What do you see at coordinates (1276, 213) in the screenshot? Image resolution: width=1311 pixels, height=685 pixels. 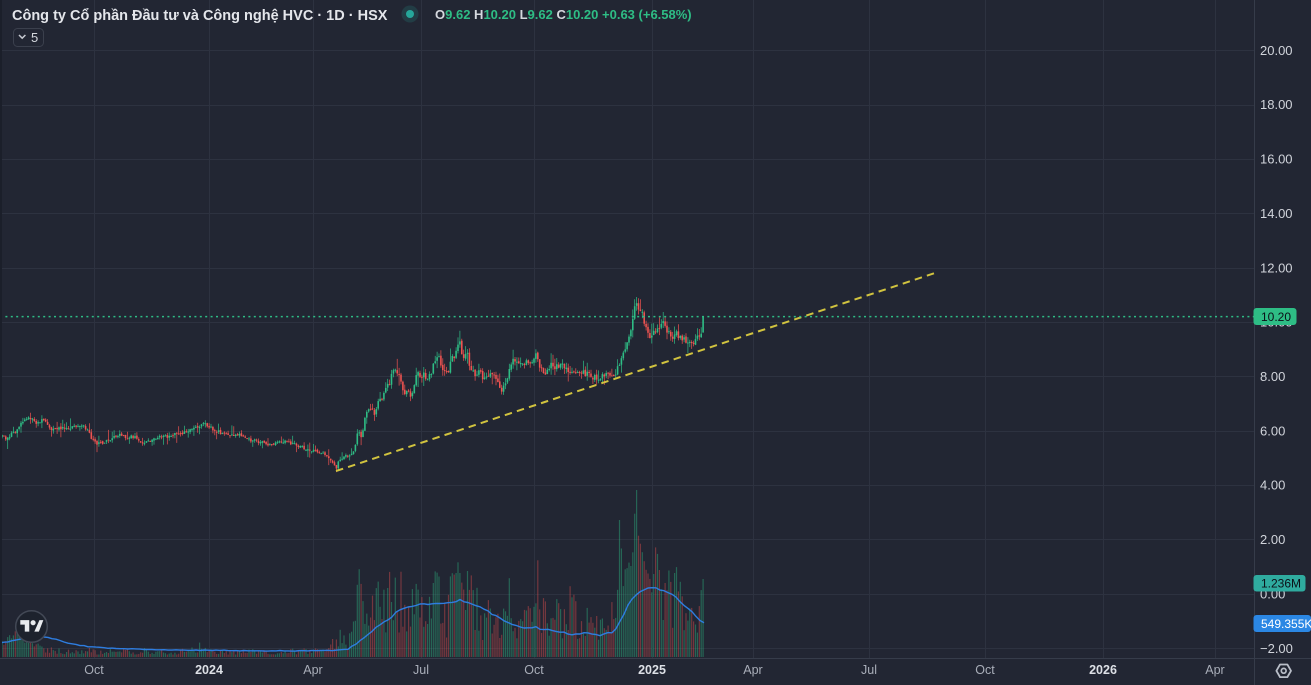 I see `svg-text: 14.00` at bounding box center [1276, 213].